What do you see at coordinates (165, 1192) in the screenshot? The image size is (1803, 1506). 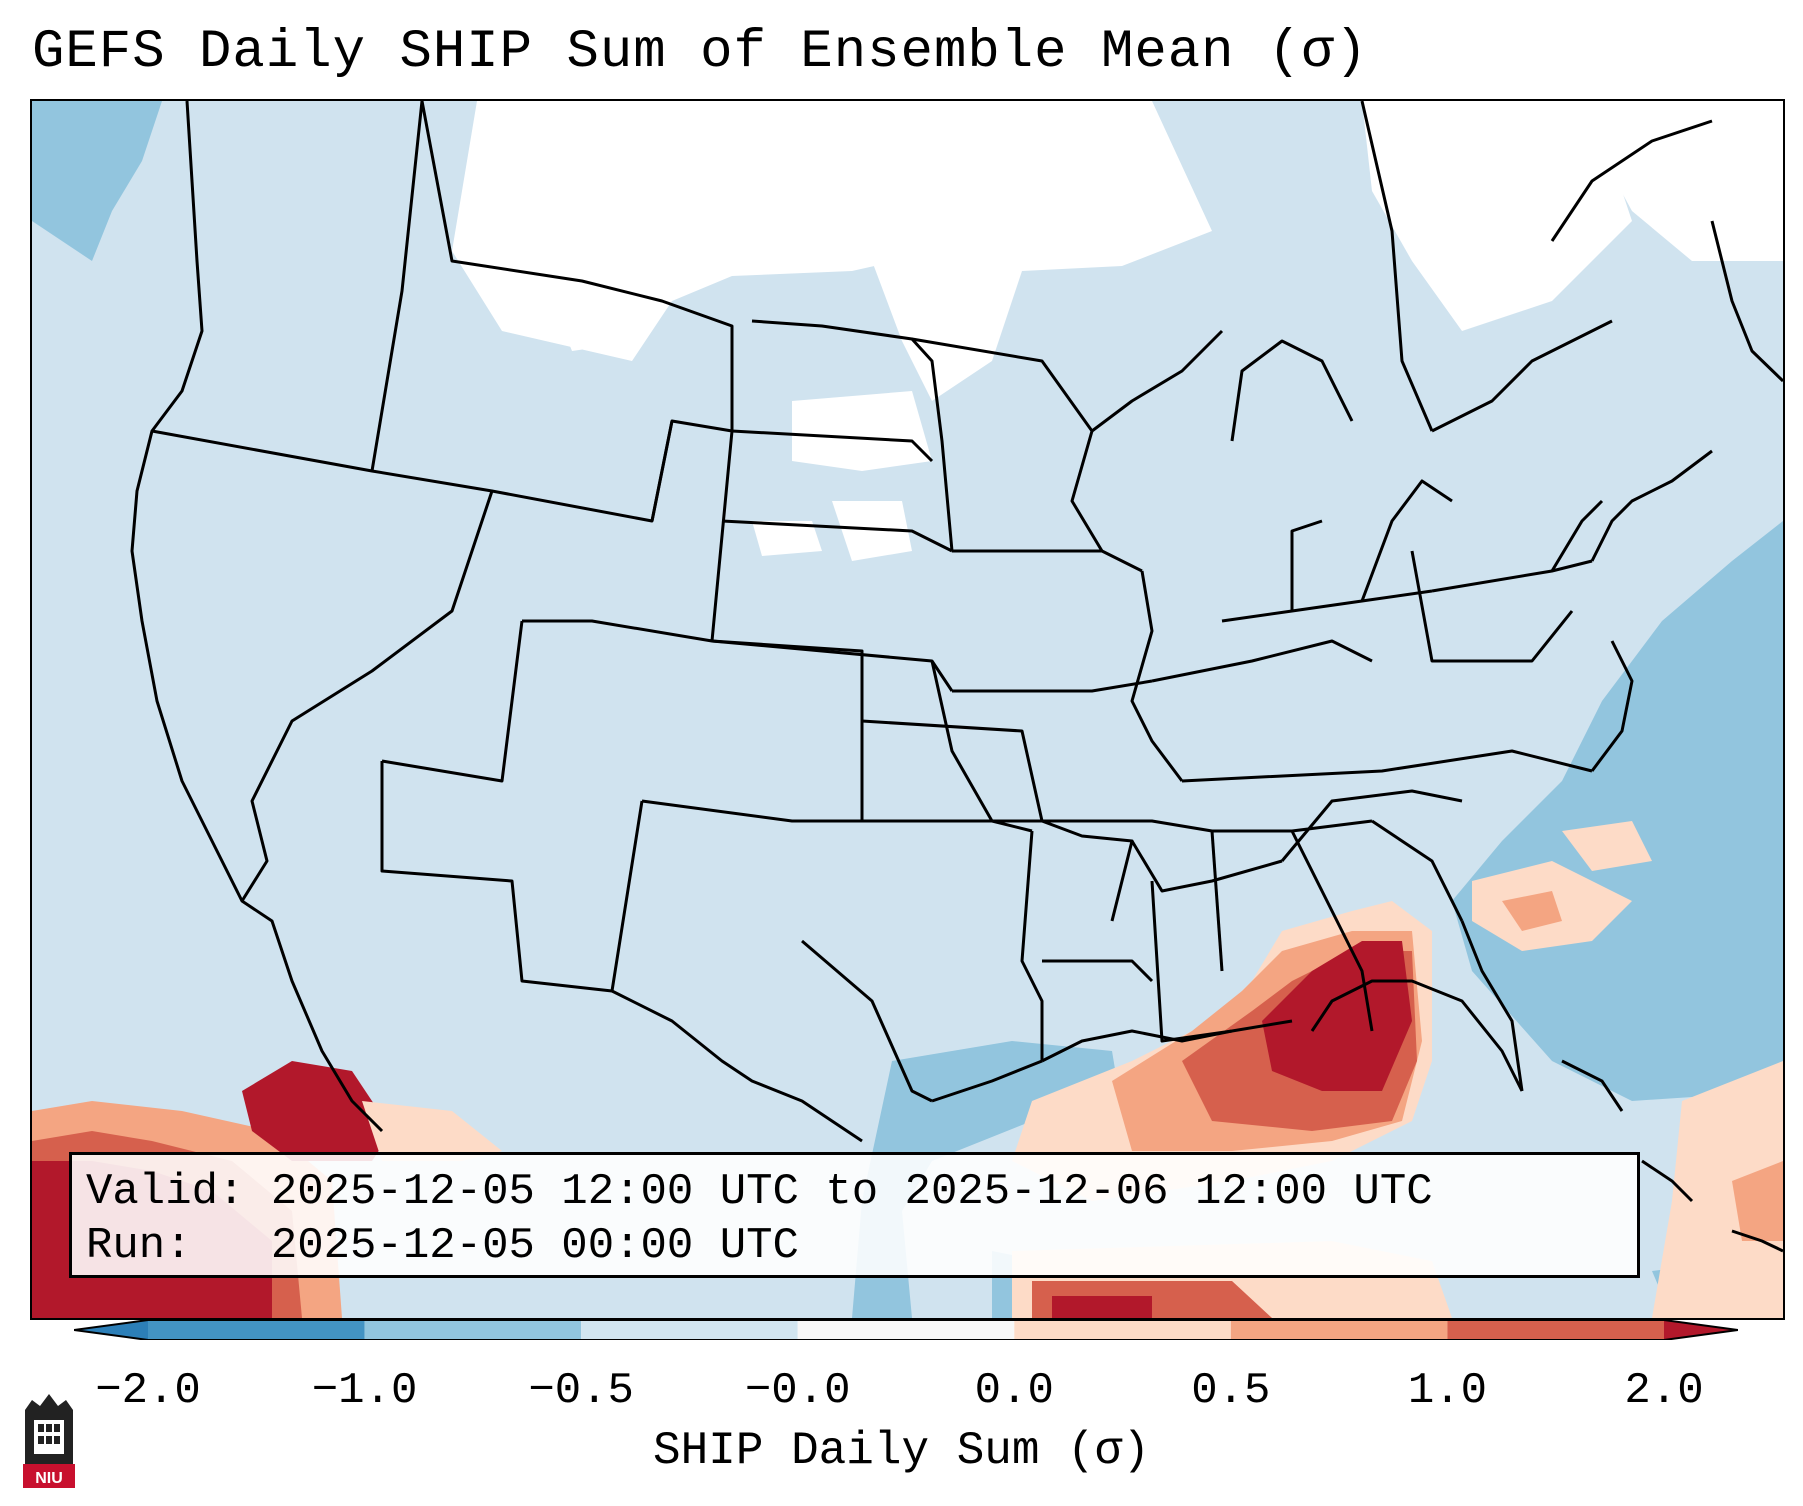 I see `valid-label: Valid:` at bounding box center [165, 1192].